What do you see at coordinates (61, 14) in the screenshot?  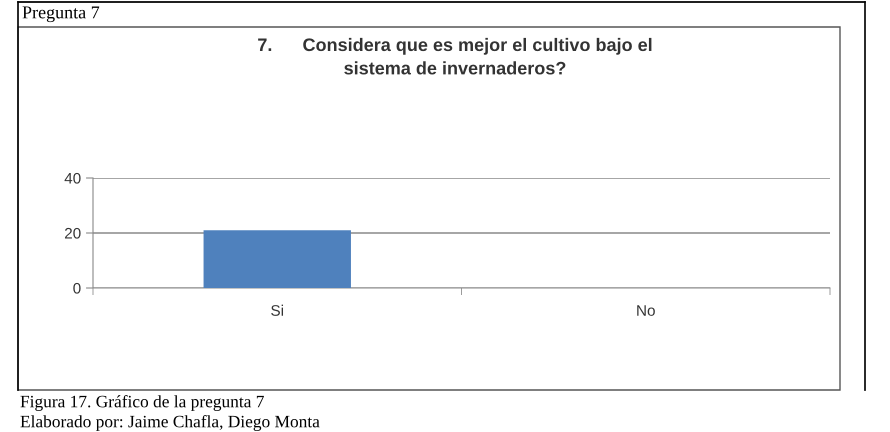 I see `text: Pregunta 7` at bounding box center [61, 14].